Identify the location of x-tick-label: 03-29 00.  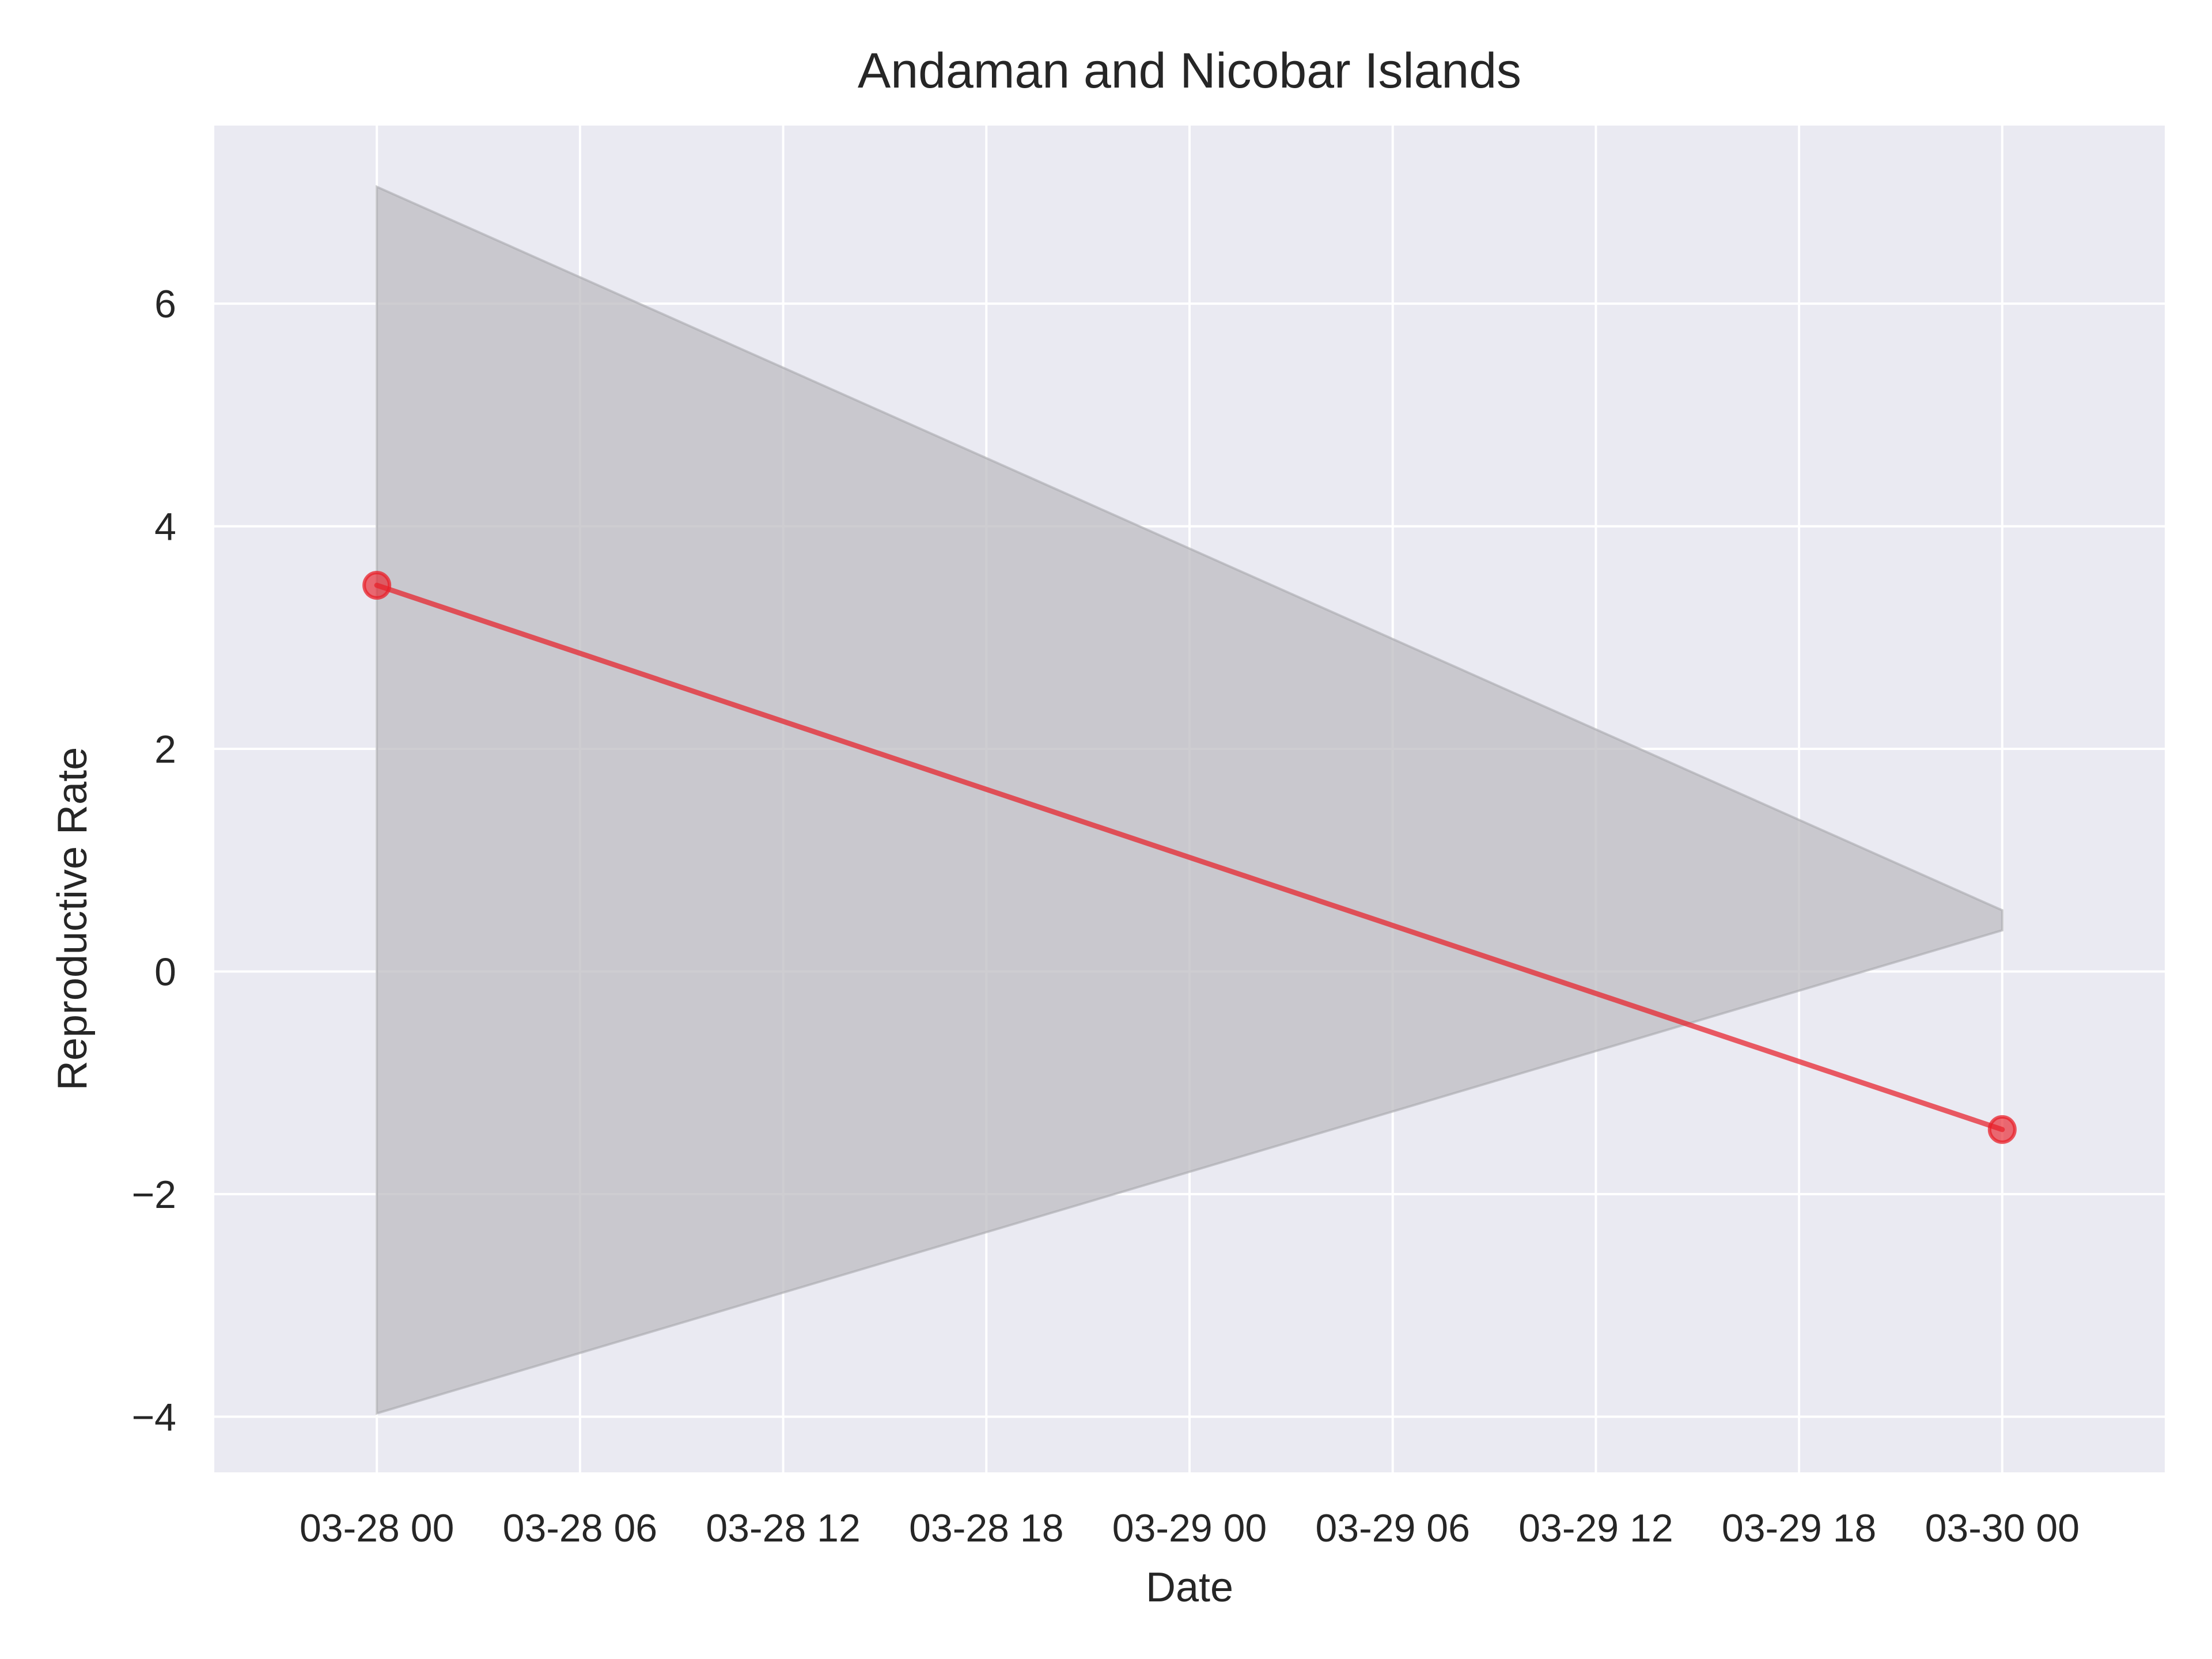
(1189, 1528).